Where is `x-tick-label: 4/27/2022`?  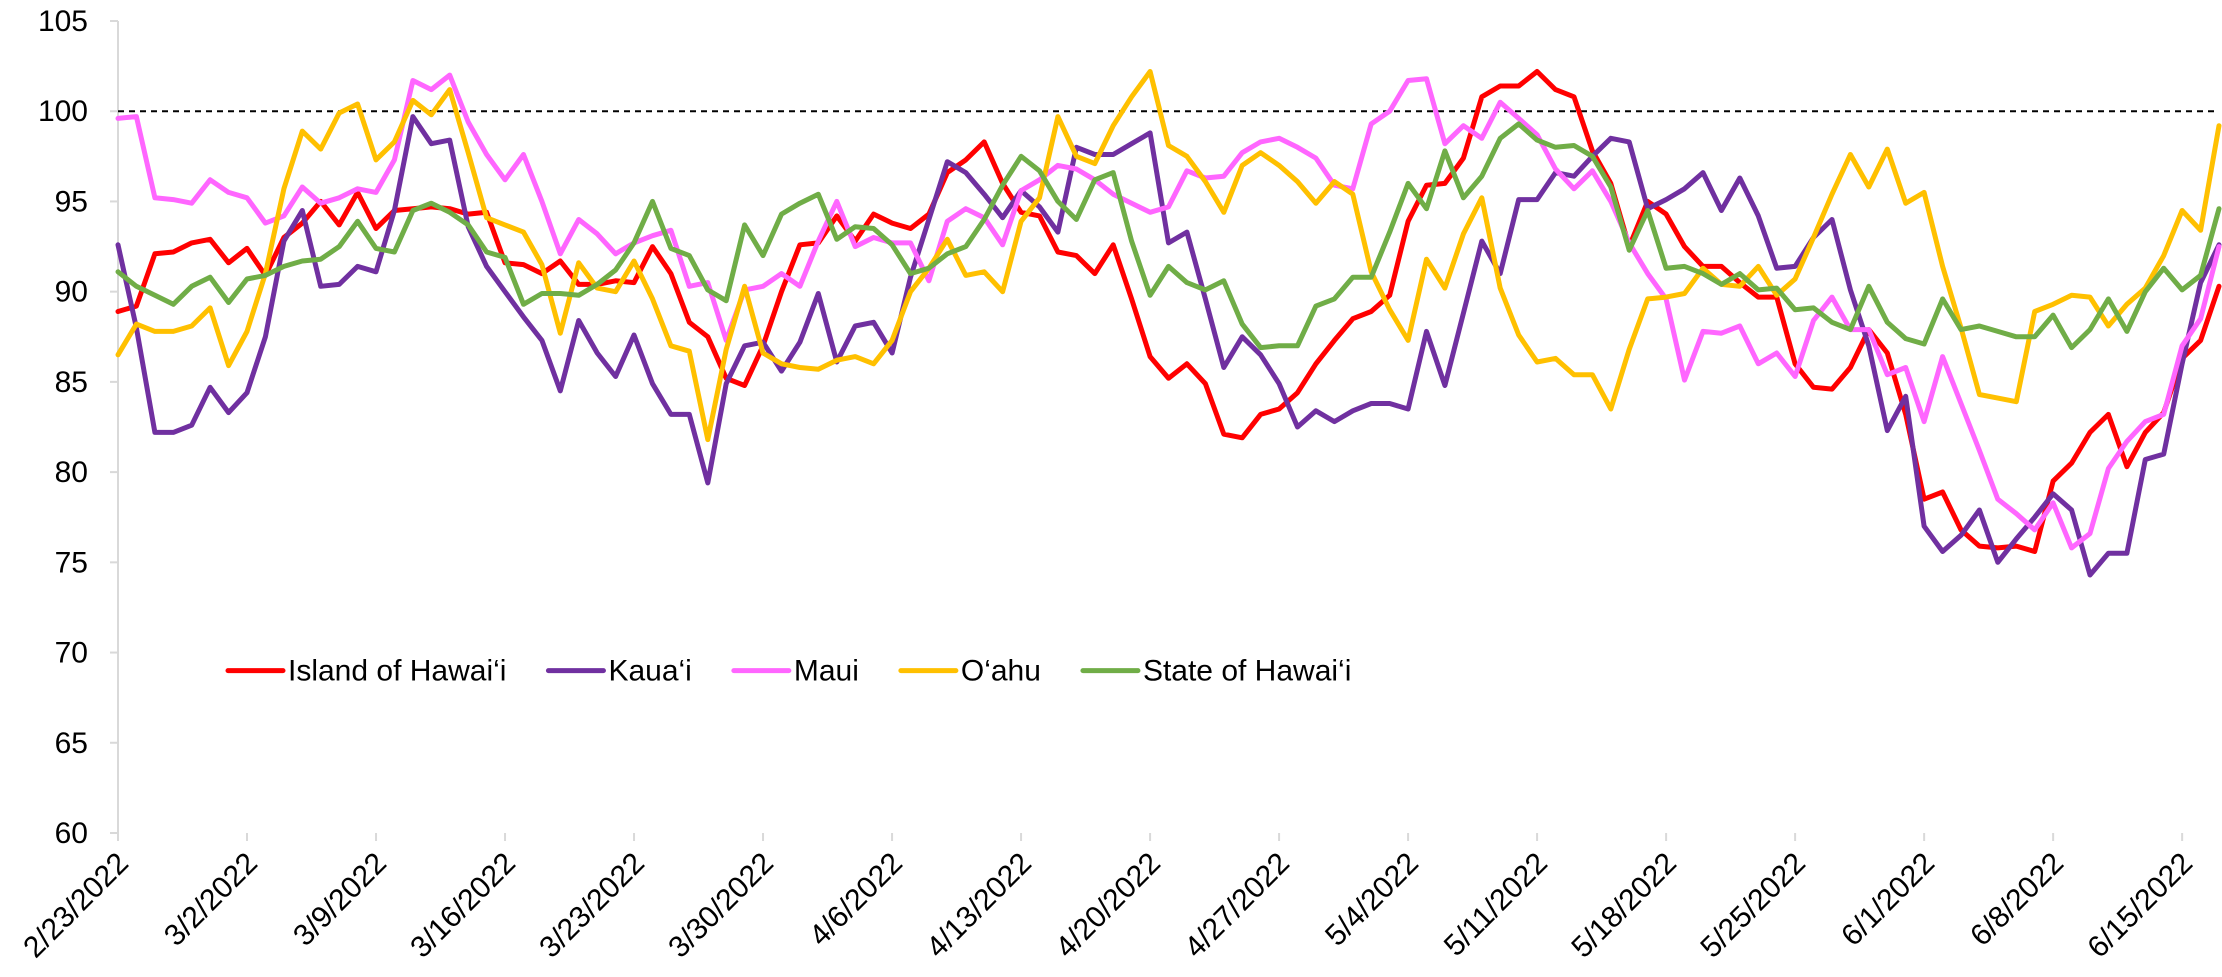 x-tick-label: 4/27/2022 is located at coordinates (1237, 906).